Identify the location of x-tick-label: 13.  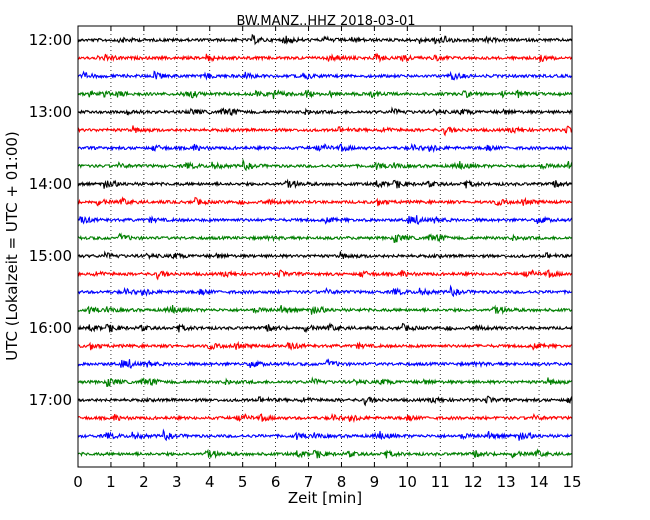
(506, 482).